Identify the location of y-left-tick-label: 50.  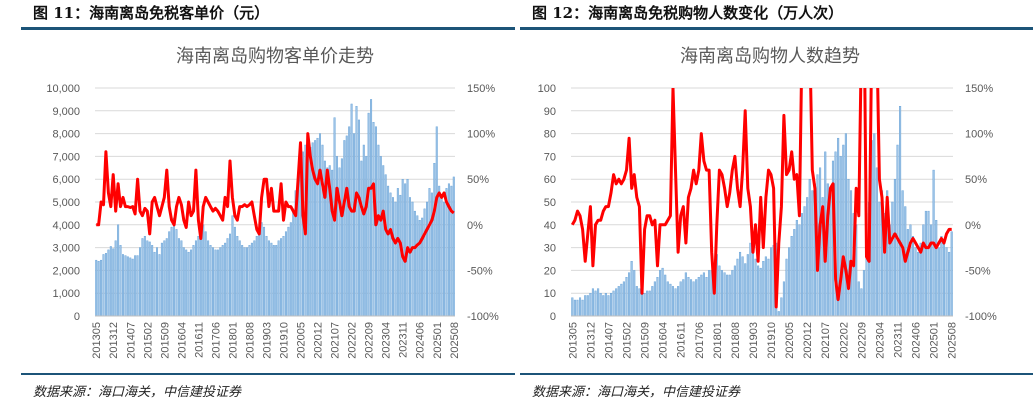
(550, 203).